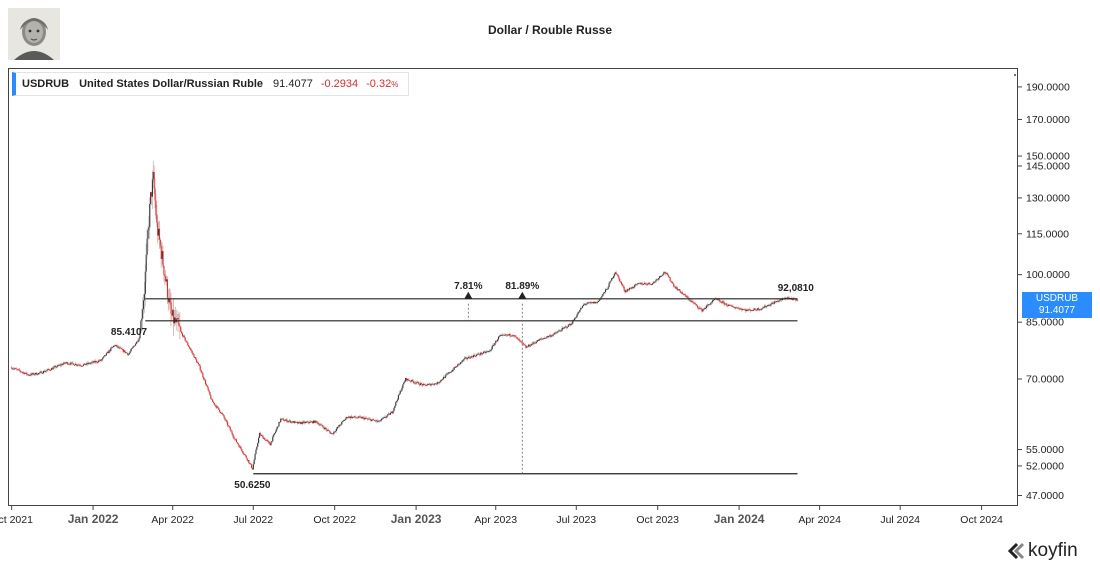 This screenshot has height=569, width=1100. What do you see at coordinates (293, 84) in the screenshot?
I see `legend-price: 91.4077` at bounding box center [293, 84].